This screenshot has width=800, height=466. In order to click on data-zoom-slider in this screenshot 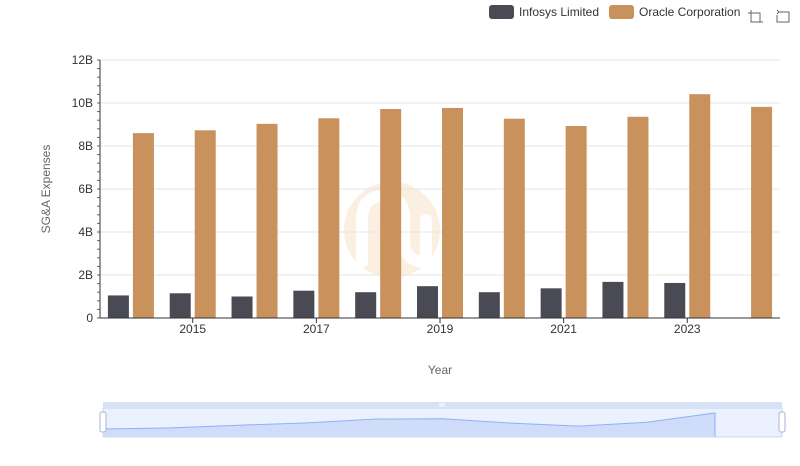, I will do `click(442, 420)`.